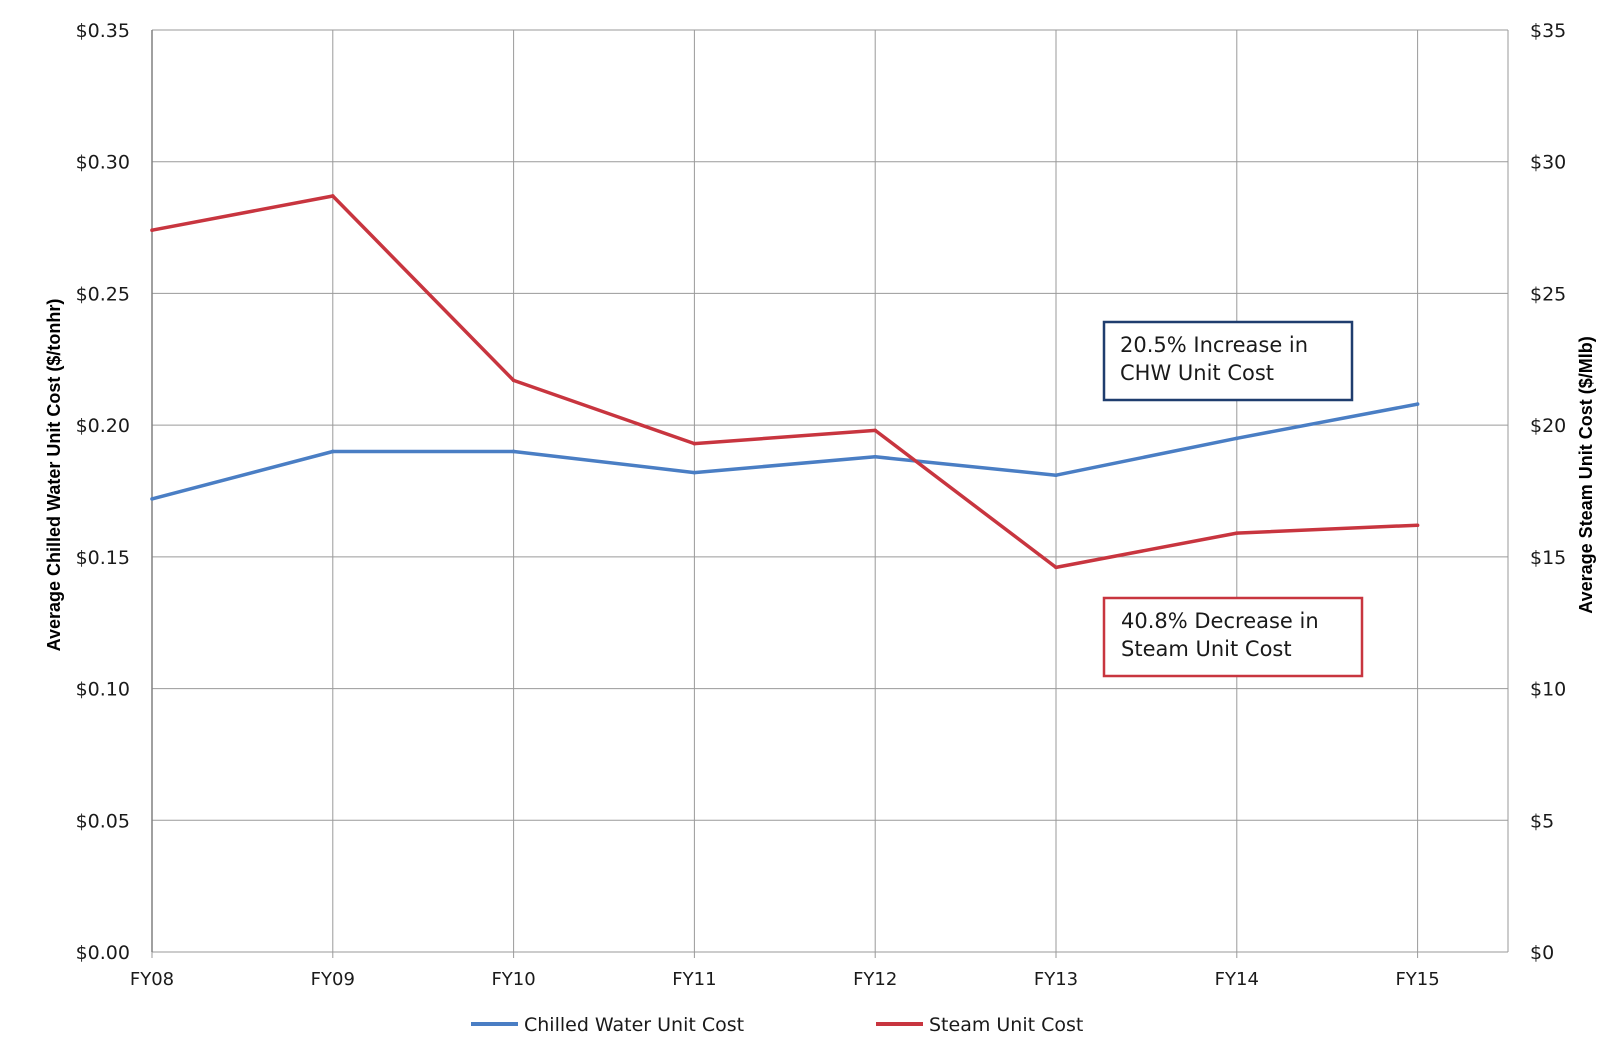  Describe the element at coordinates (1548, 163) in the screenshot. I see `y-right-tick-label: $30` at that location.